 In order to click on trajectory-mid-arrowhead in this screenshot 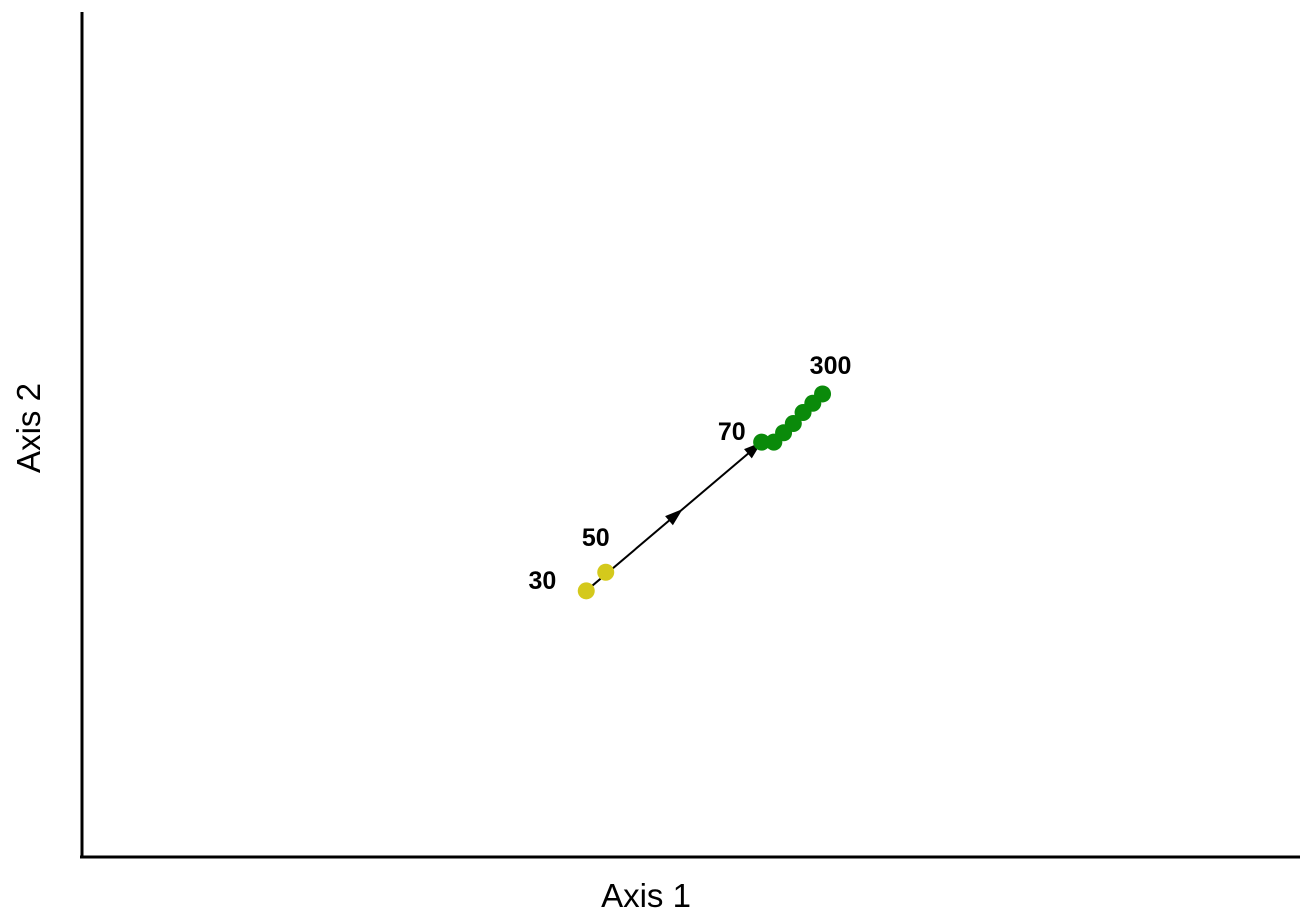, I will do `click(674, 517)`.